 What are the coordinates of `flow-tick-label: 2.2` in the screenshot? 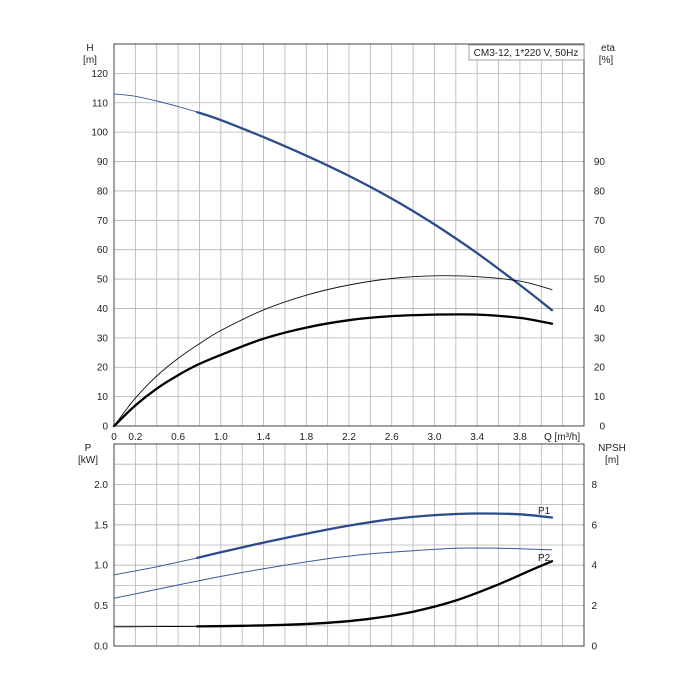 It's located at (349, 437).